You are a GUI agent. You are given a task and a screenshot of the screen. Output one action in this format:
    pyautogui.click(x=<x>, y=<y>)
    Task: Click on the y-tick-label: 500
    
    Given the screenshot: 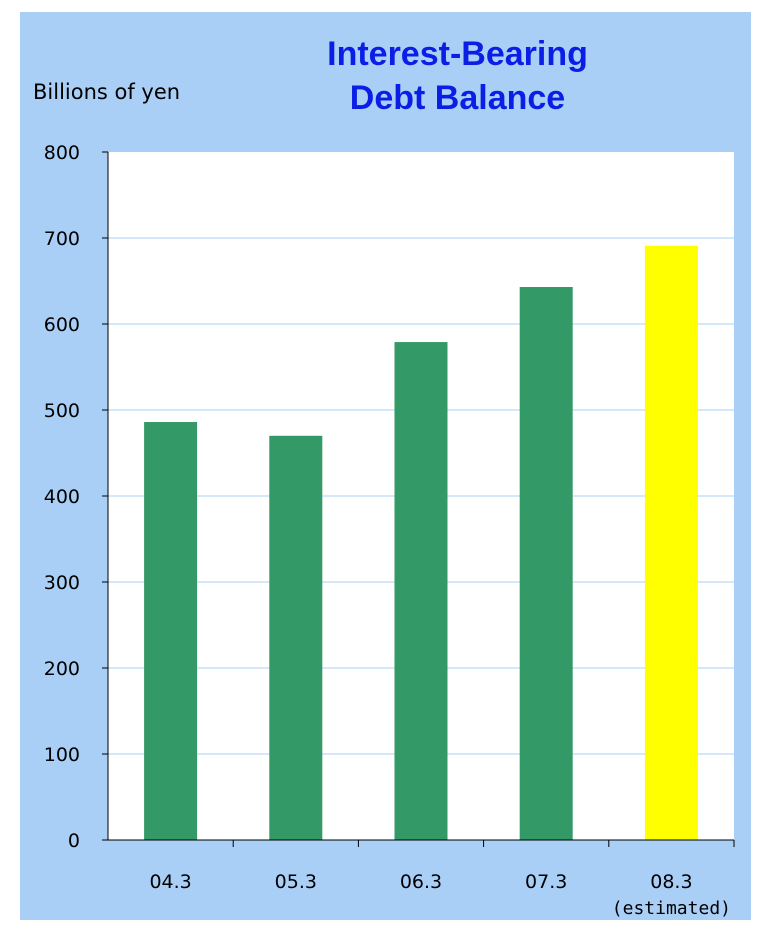 What is the action you would take?
    pyautogui.click(x=62, y=411)
    